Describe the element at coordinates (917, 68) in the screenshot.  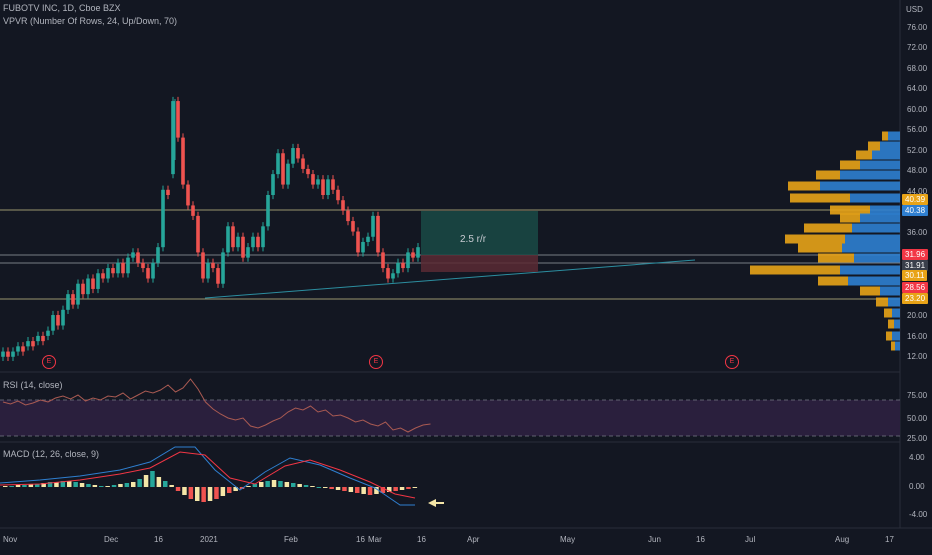
I see `price-tick: 68.00` at that location.